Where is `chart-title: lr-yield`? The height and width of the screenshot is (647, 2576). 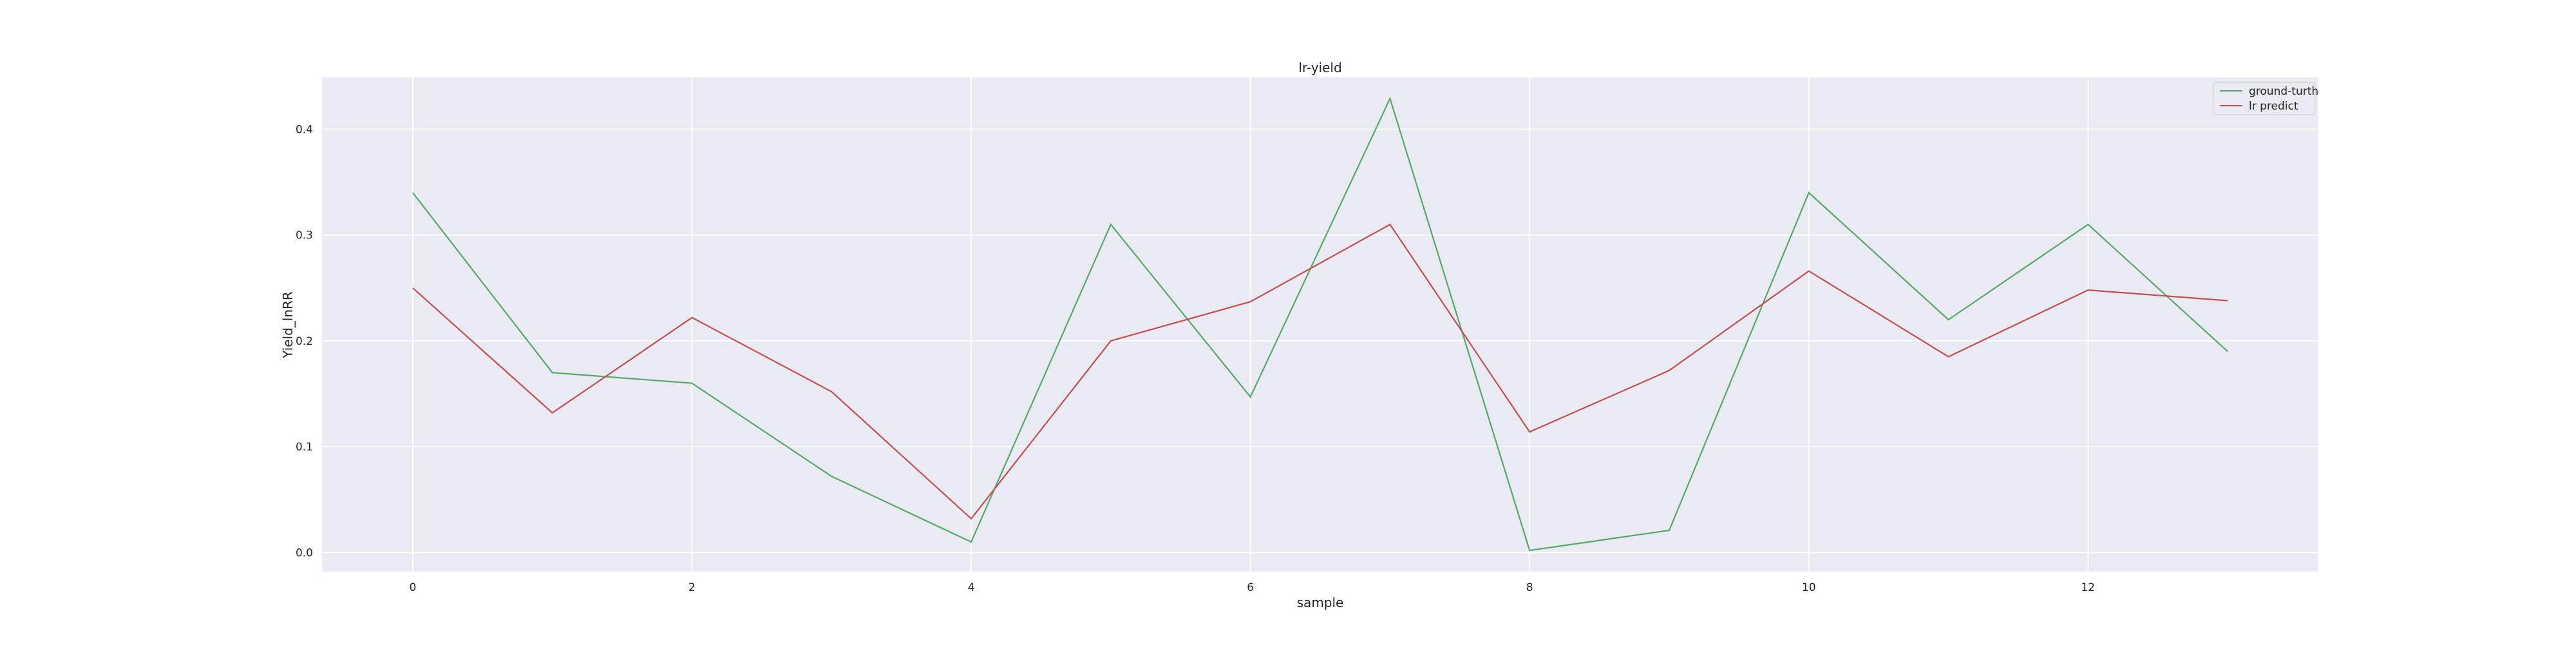 chart-title: lr-yield is located at coordinates (1319, 67).